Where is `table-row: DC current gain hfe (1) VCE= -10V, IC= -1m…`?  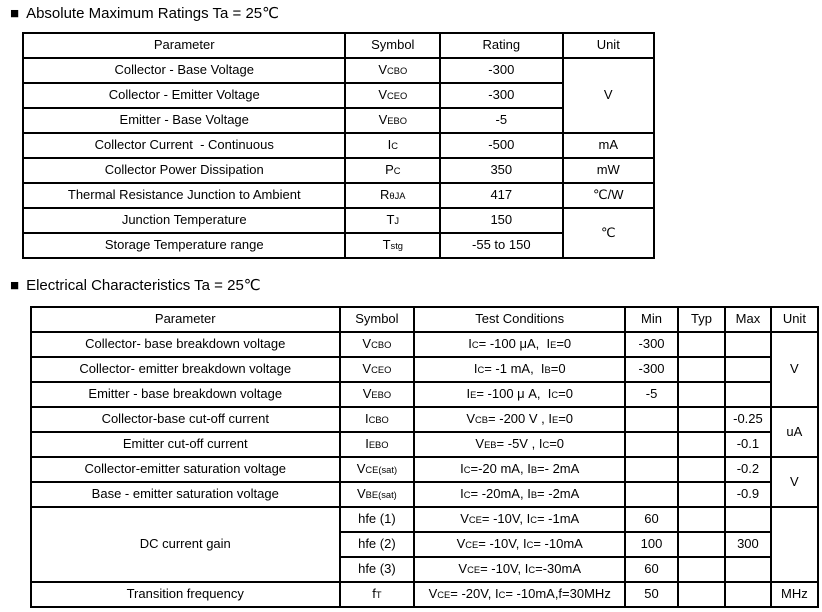 table-row: DC current gain hfe (1) VCE= -10V, IC= -1m… is located at coordinates (425, 544).